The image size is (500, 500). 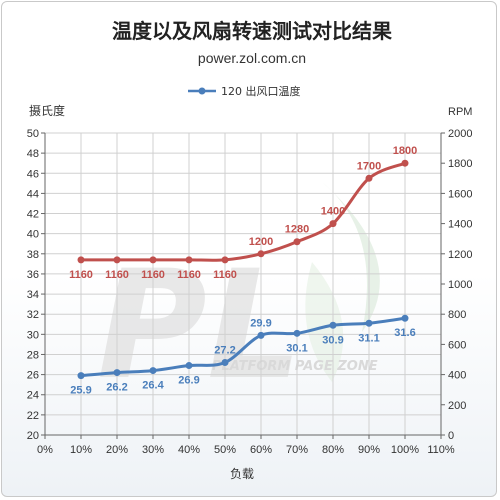 What do you see at coordinates (243, 347) in the screenshot?
I see `series-line-temperature` at bounding box center [243, 347].